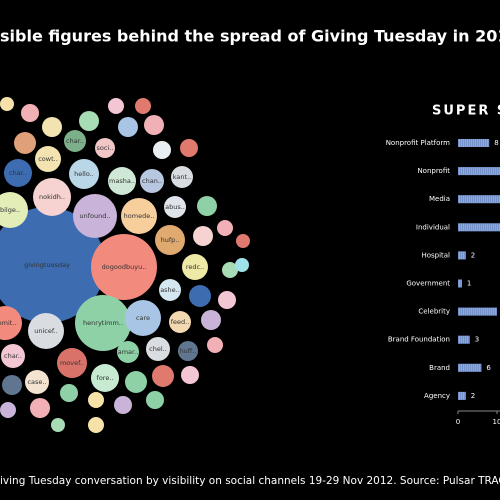 The height and width of the screenshot is (500, 500). I want to click on bubble-label: bilge.., so click(10, 210).